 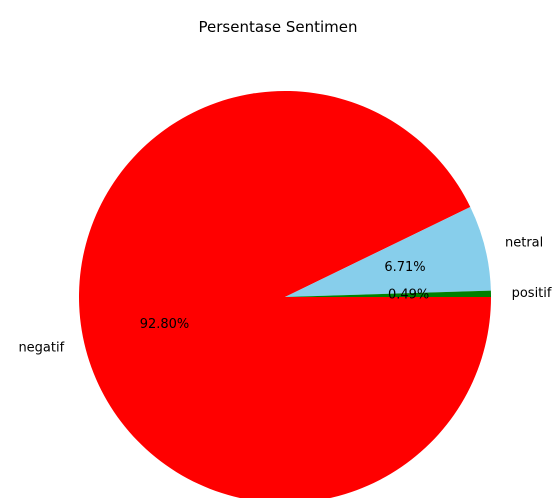 What do you see at coordinates (532, 293) in the screenshot?
I see `category-label-positif: positif` at bounding box center [532, 293].